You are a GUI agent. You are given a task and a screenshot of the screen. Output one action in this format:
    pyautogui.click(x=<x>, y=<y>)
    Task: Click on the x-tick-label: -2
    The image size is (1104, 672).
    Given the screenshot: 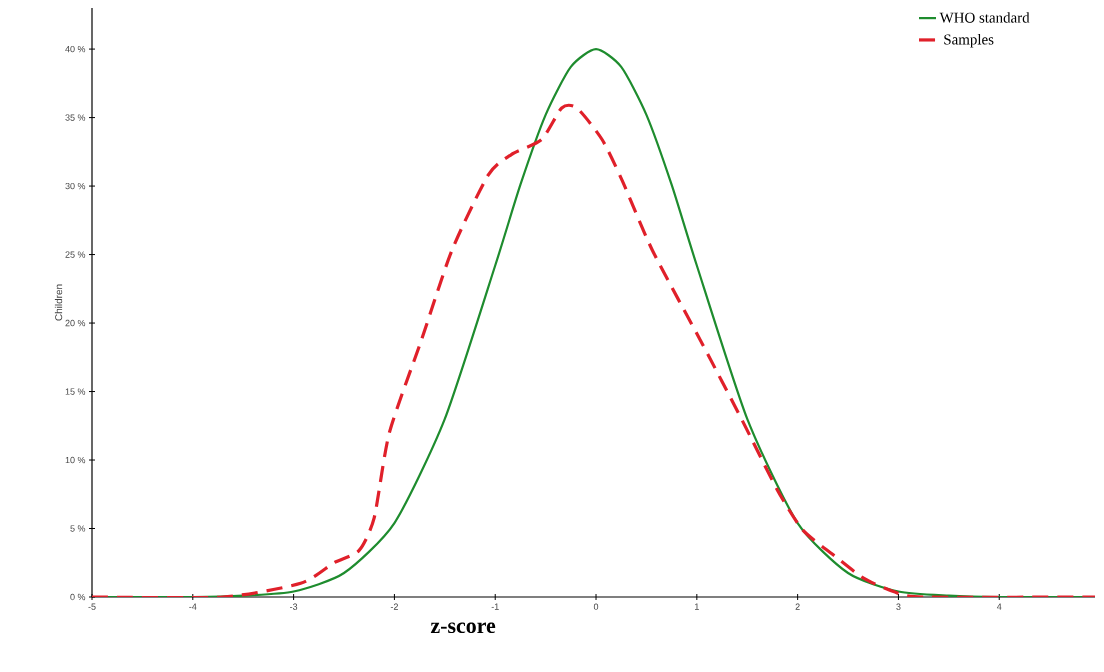 What is the action you would take?
    pyautogui.click(x=394, y=606)
    